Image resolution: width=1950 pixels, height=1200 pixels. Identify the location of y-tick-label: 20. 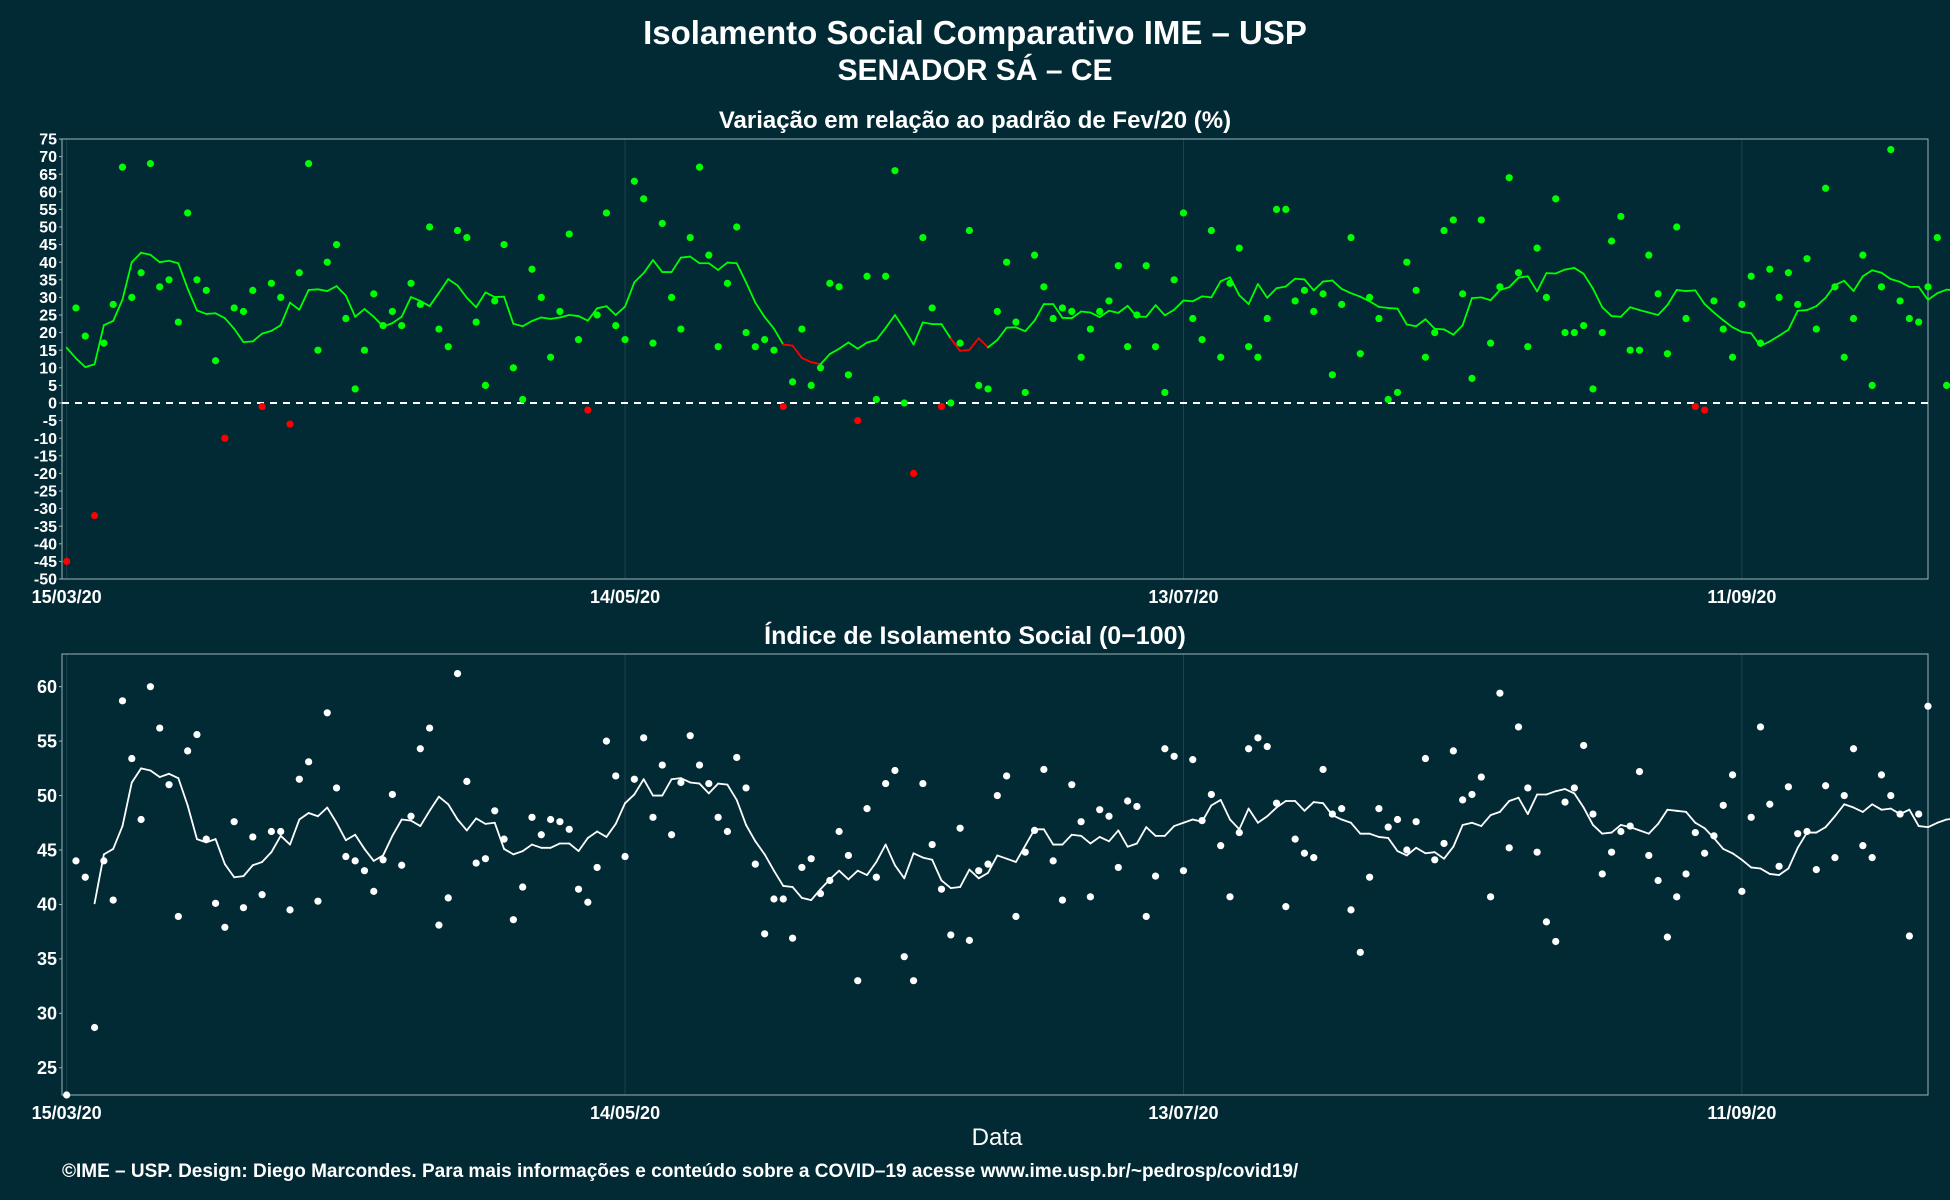
(48, 333).